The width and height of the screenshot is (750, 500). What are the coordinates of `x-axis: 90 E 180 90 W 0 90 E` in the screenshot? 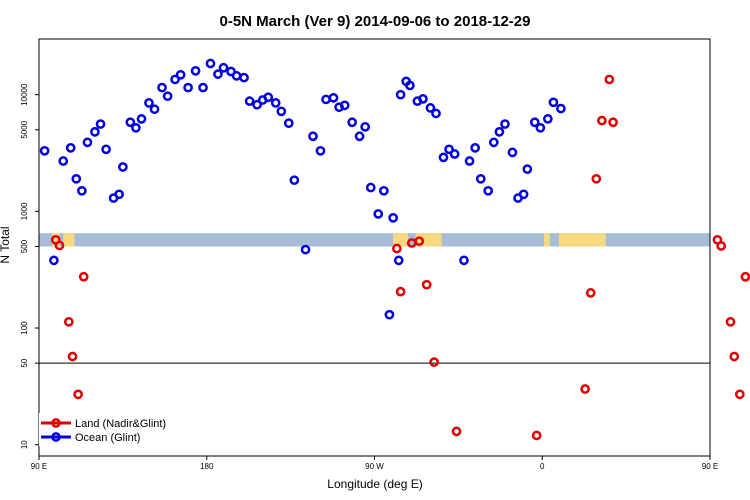 It's located at (374, 463).